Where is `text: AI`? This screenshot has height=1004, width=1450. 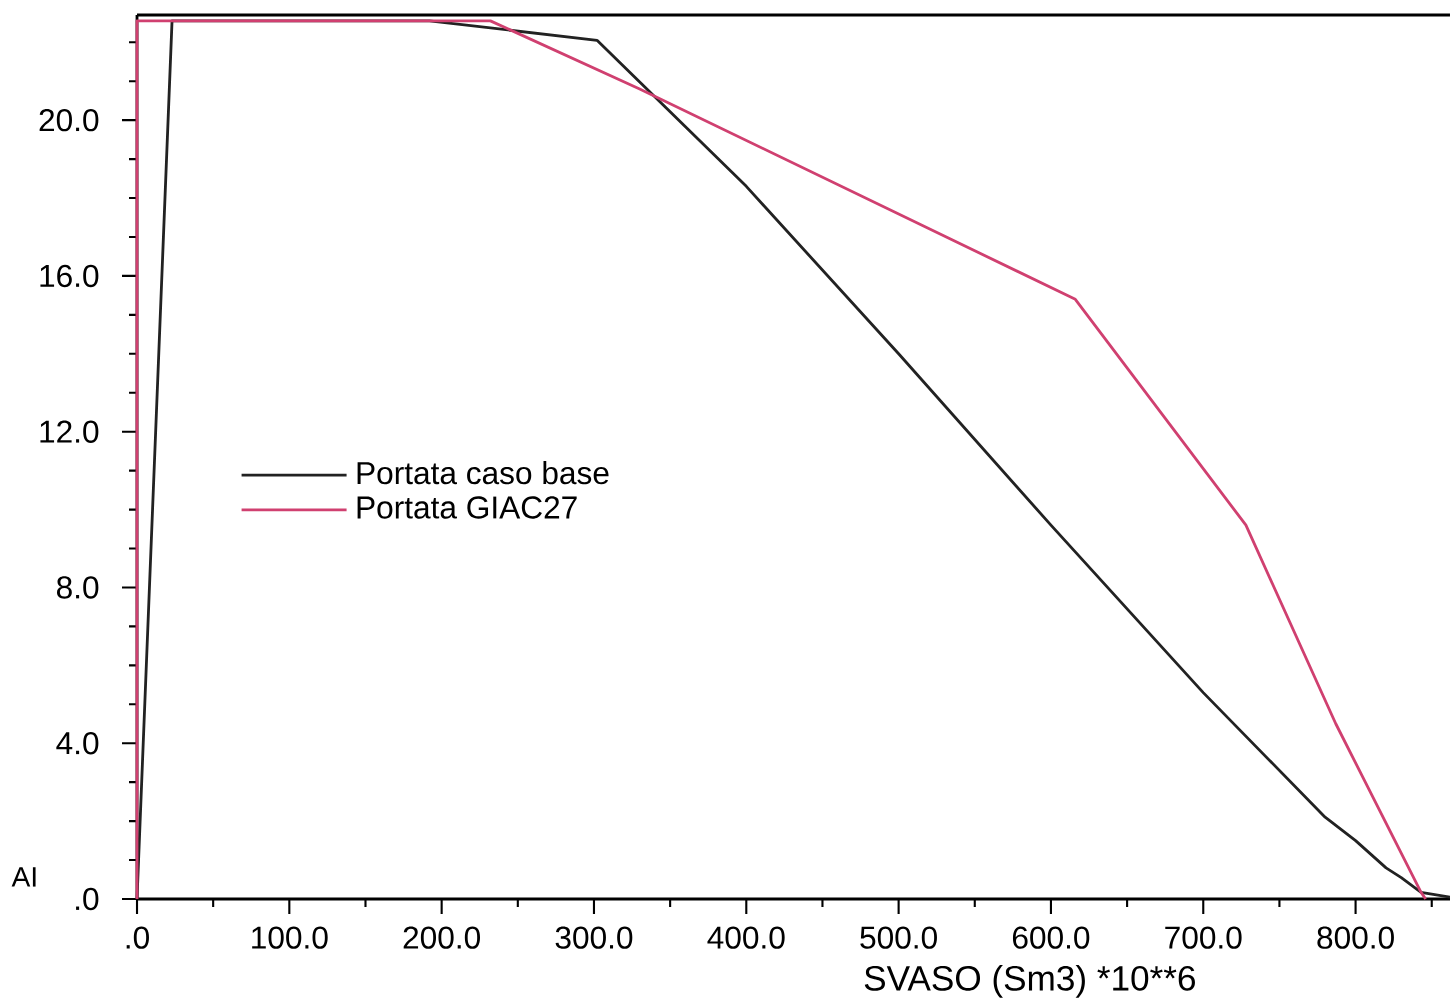
text: AI is located at coordinates (23, 877).